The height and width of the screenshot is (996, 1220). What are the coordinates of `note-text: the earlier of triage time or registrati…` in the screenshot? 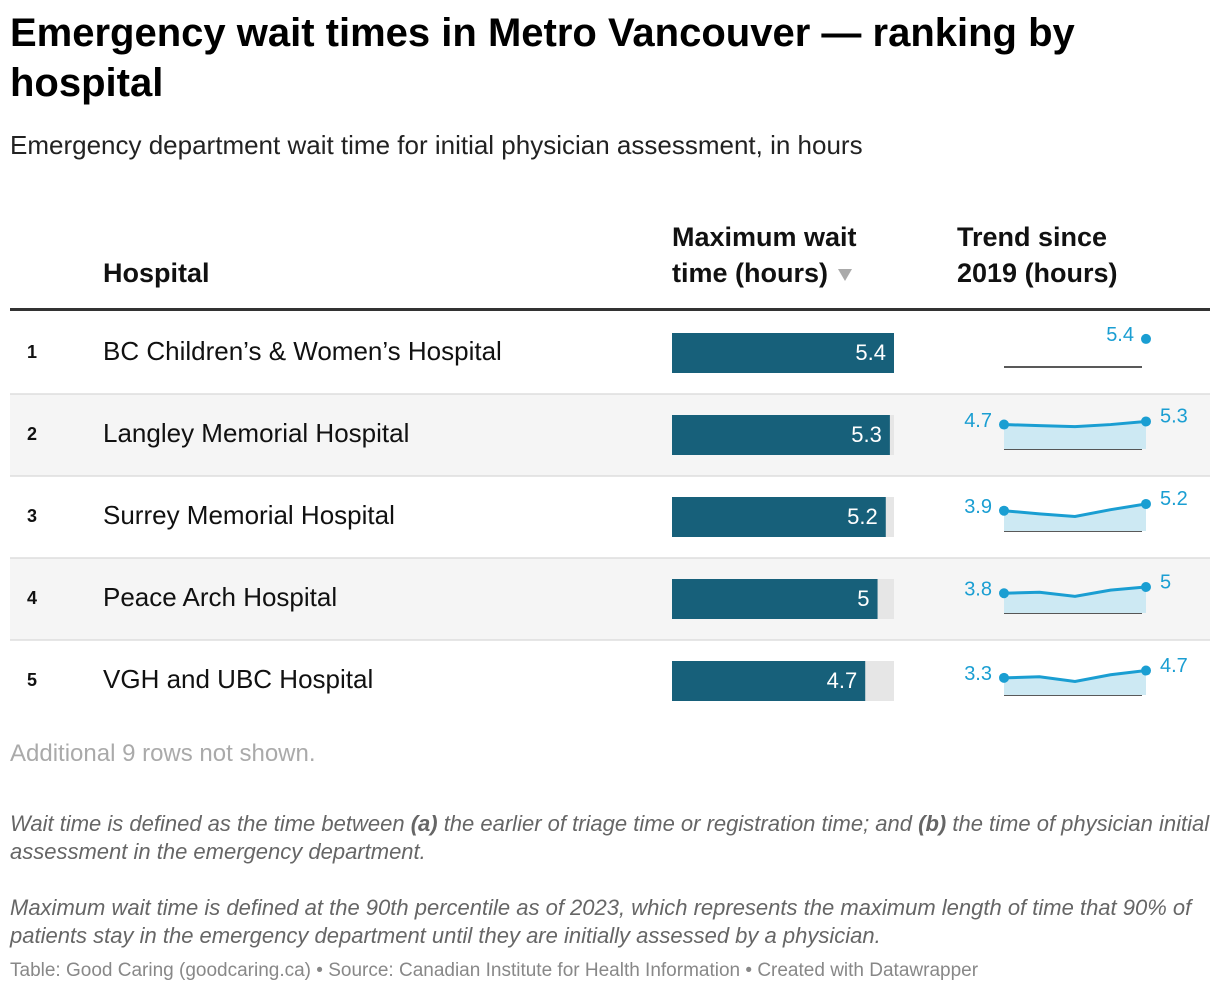 It's located at (678, 823).